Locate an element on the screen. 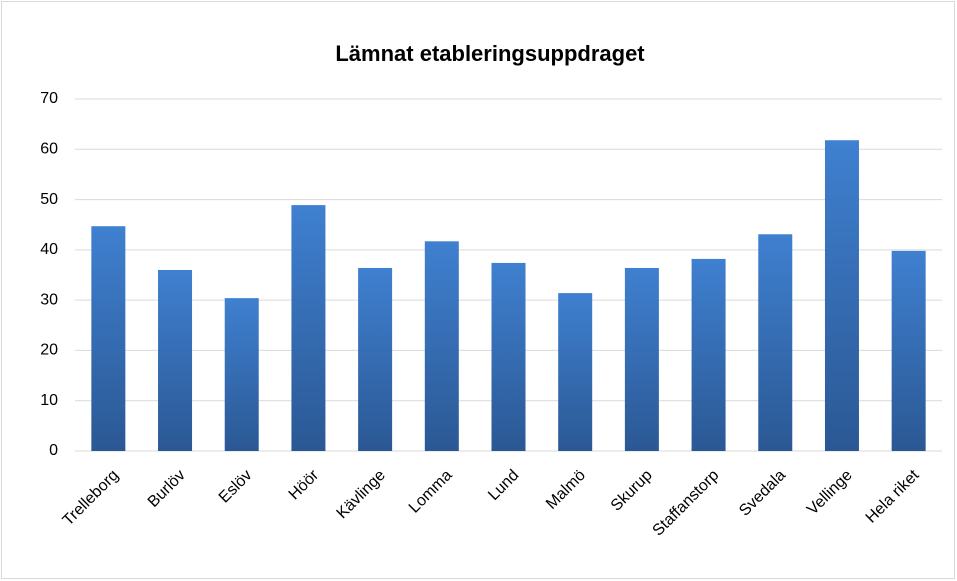 This screenshot has width=957, height=581. y-tick-label: 40 is located at coordinates (49, 249).